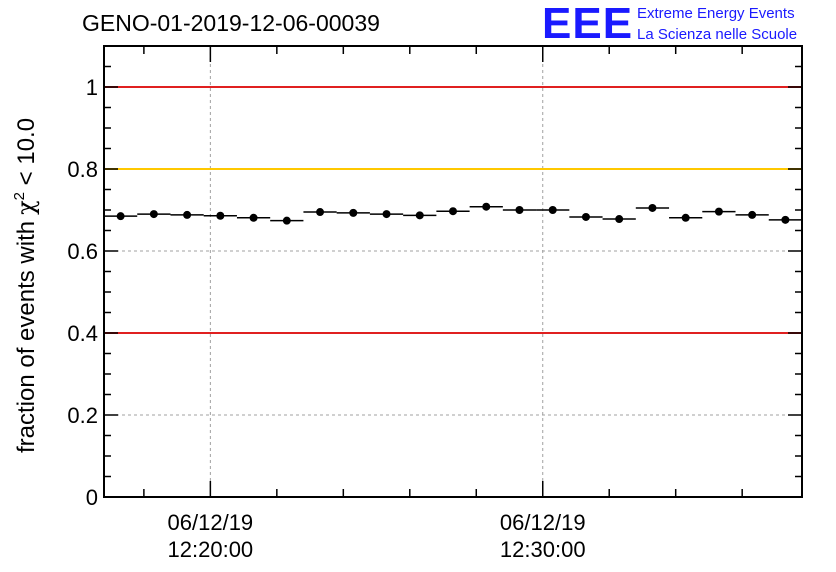  What do you see at coordinates (26, 207) in the screenshot?
I see `y-label-chi: χ` at bounding box center [26, 207].